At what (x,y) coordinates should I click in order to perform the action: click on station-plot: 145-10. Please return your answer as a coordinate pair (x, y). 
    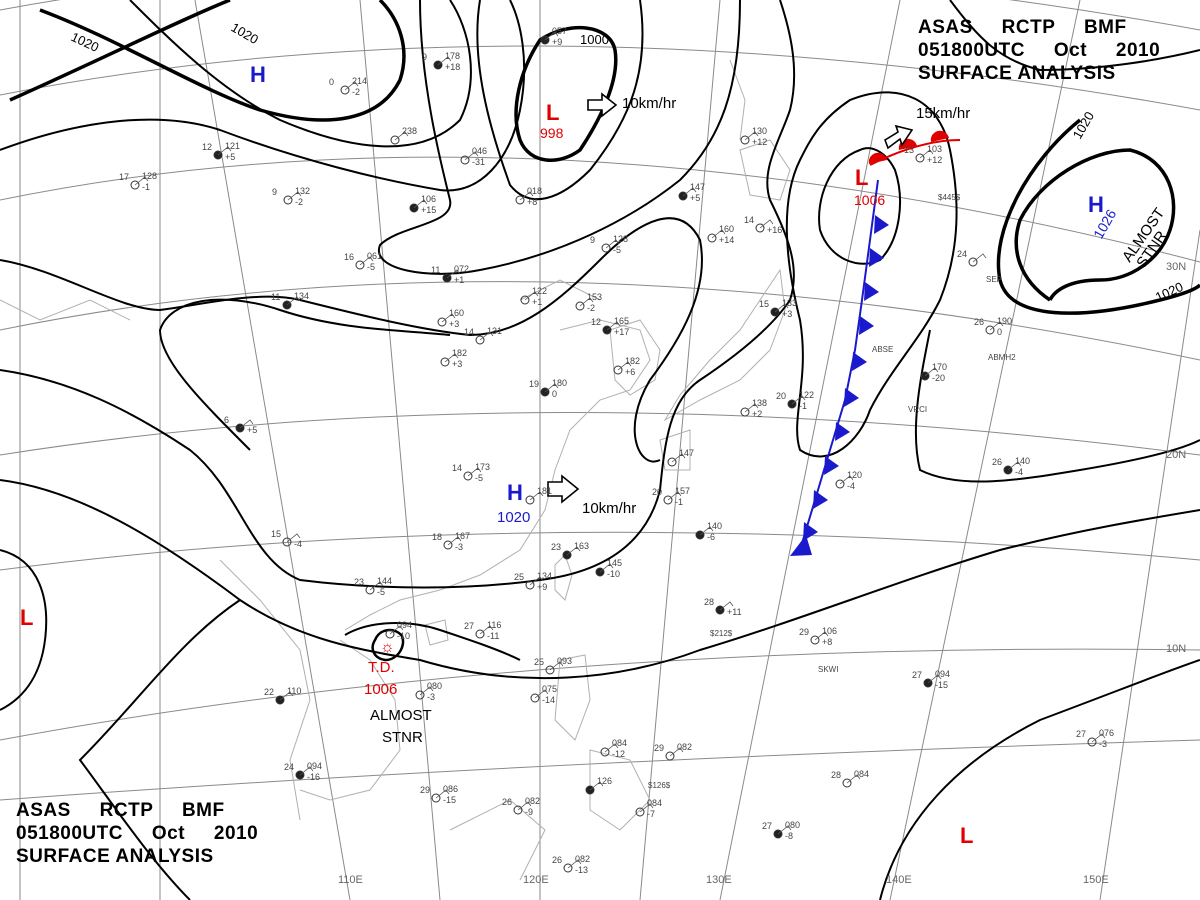
    Looking at the image, I should click on (608, 568).